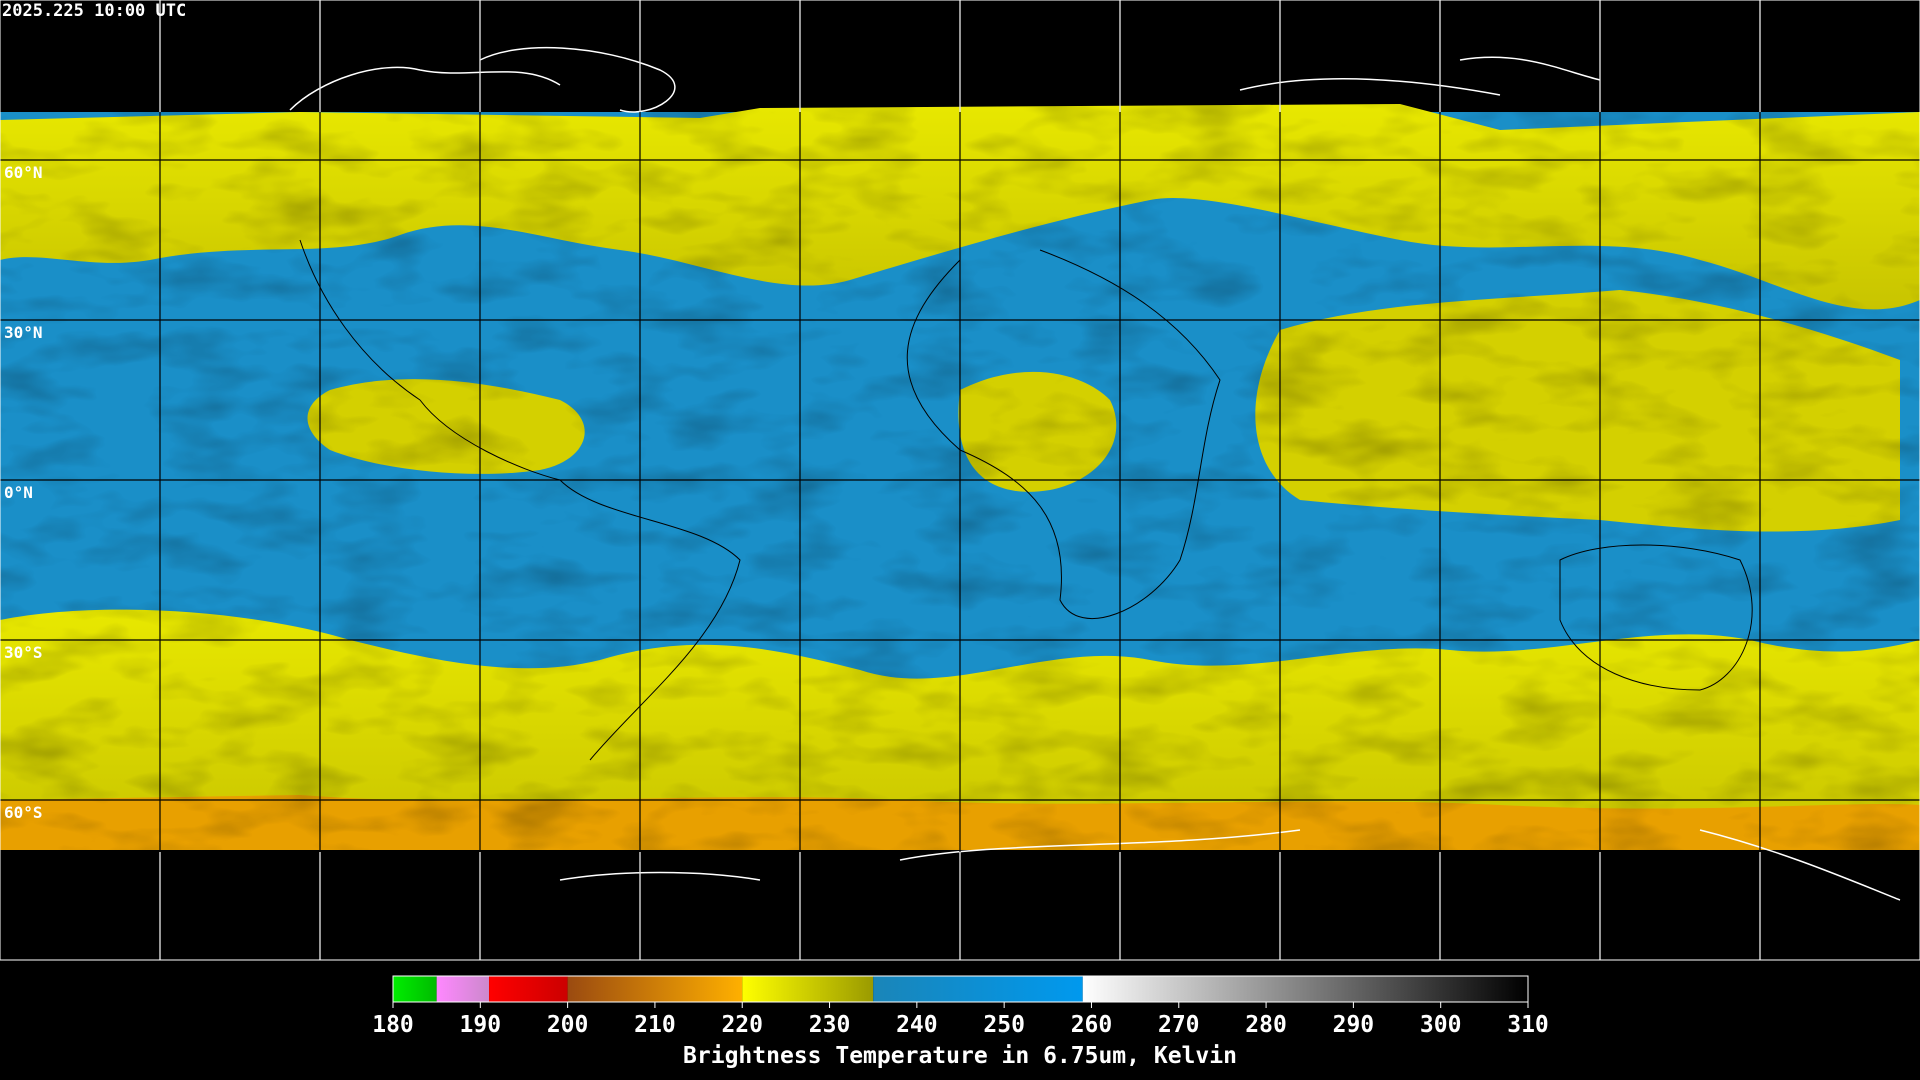 Image resolution: width=1920 pixels, height=1080 pixels. What do you see at coordinates (830, 1025) in the screenshot?
I see `colorbar-tick-label: 230` at bounding box center [830, 1025].